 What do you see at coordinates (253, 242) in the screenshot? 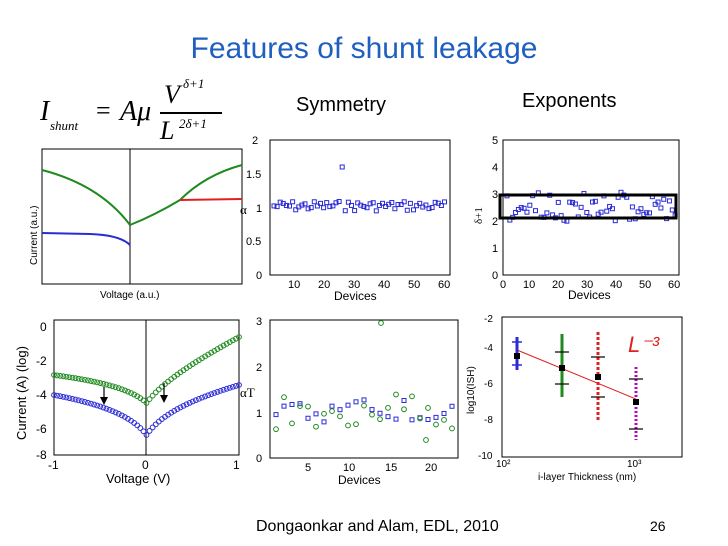
I see `alpha-ytick: 0.5` at bounding box center [253, 242].